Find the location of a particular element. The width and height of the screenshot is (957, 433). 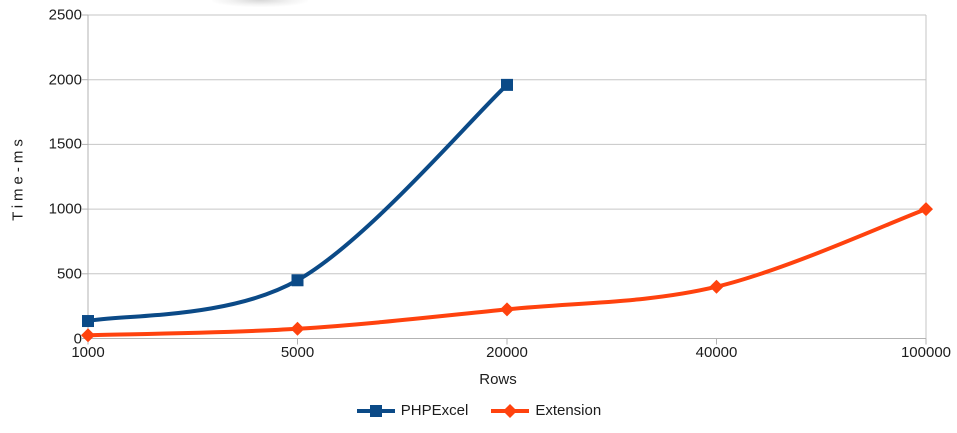

legend-label: PHPExcel is located at coordinates (434, 410).